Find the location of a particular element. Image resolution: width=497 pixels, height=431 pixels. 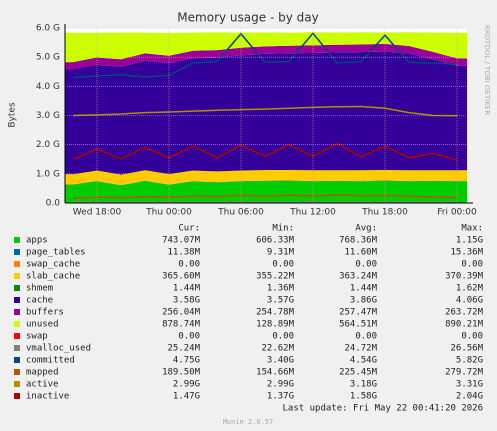

legend-stat: 4.54G is located at coordinates (363, 361).